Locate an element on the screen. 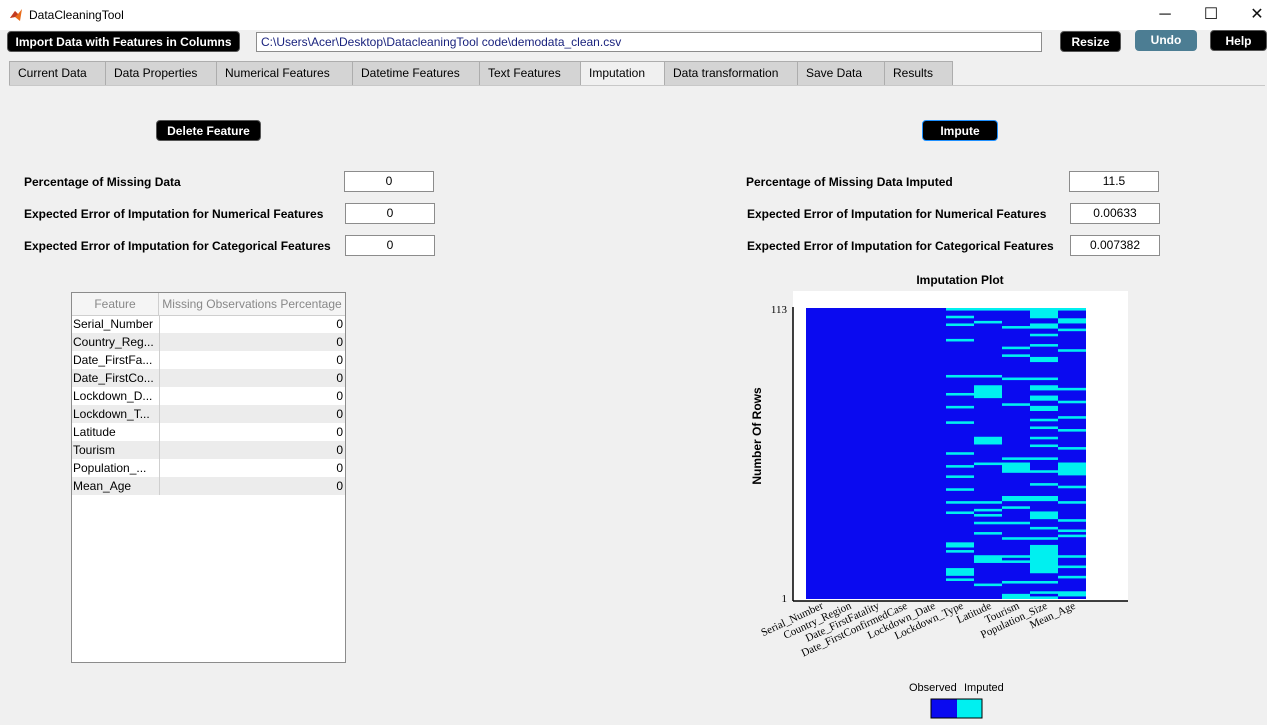  close-icon: ✕ is located at coordinates (1257, 14).